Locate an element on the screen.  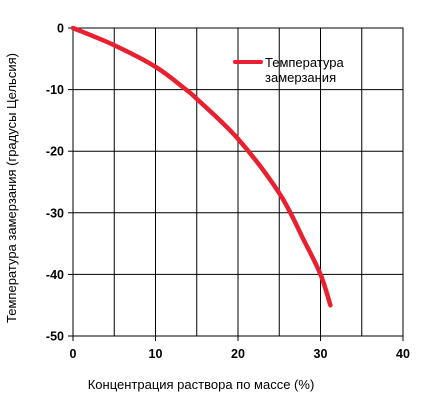
legend-label-line-1: Температура is located at coordinates (305, 62).